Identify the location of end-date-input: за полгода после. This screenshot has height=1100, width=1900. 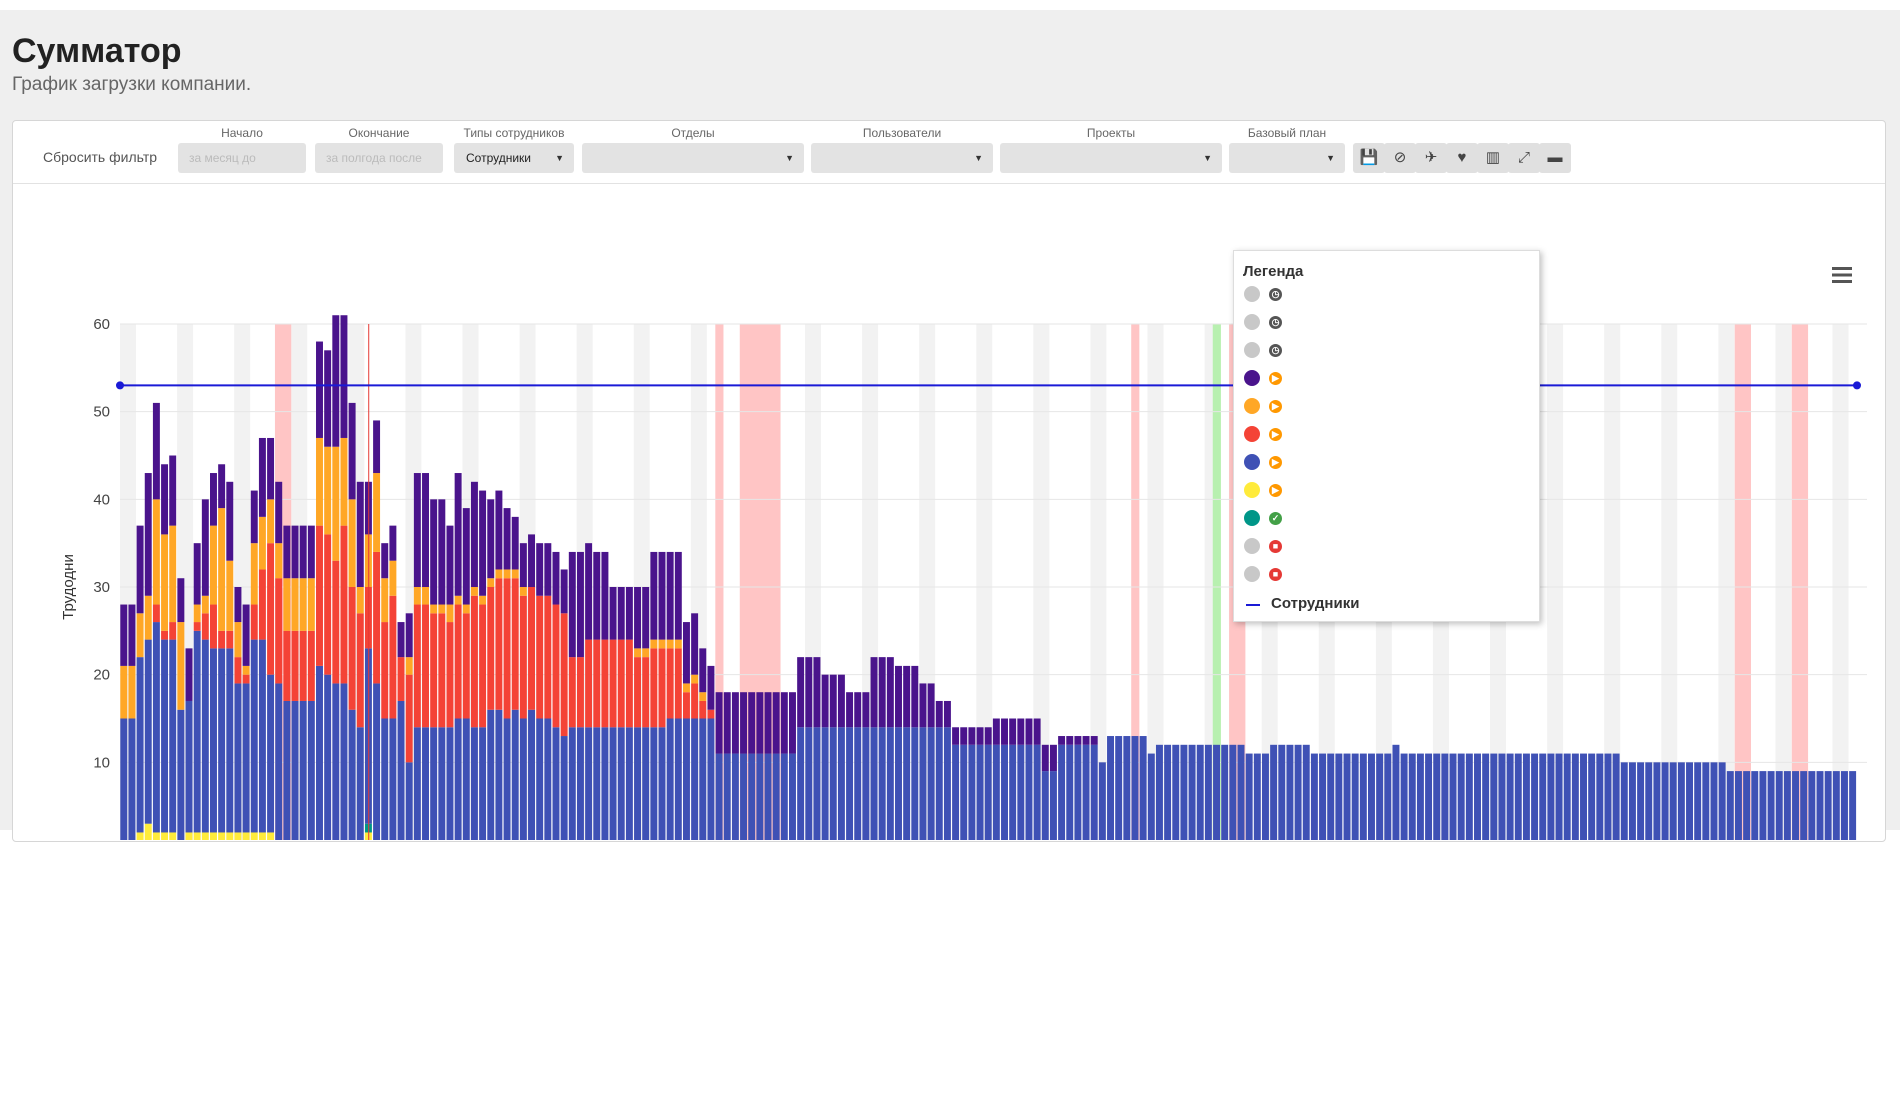
(379, 158).